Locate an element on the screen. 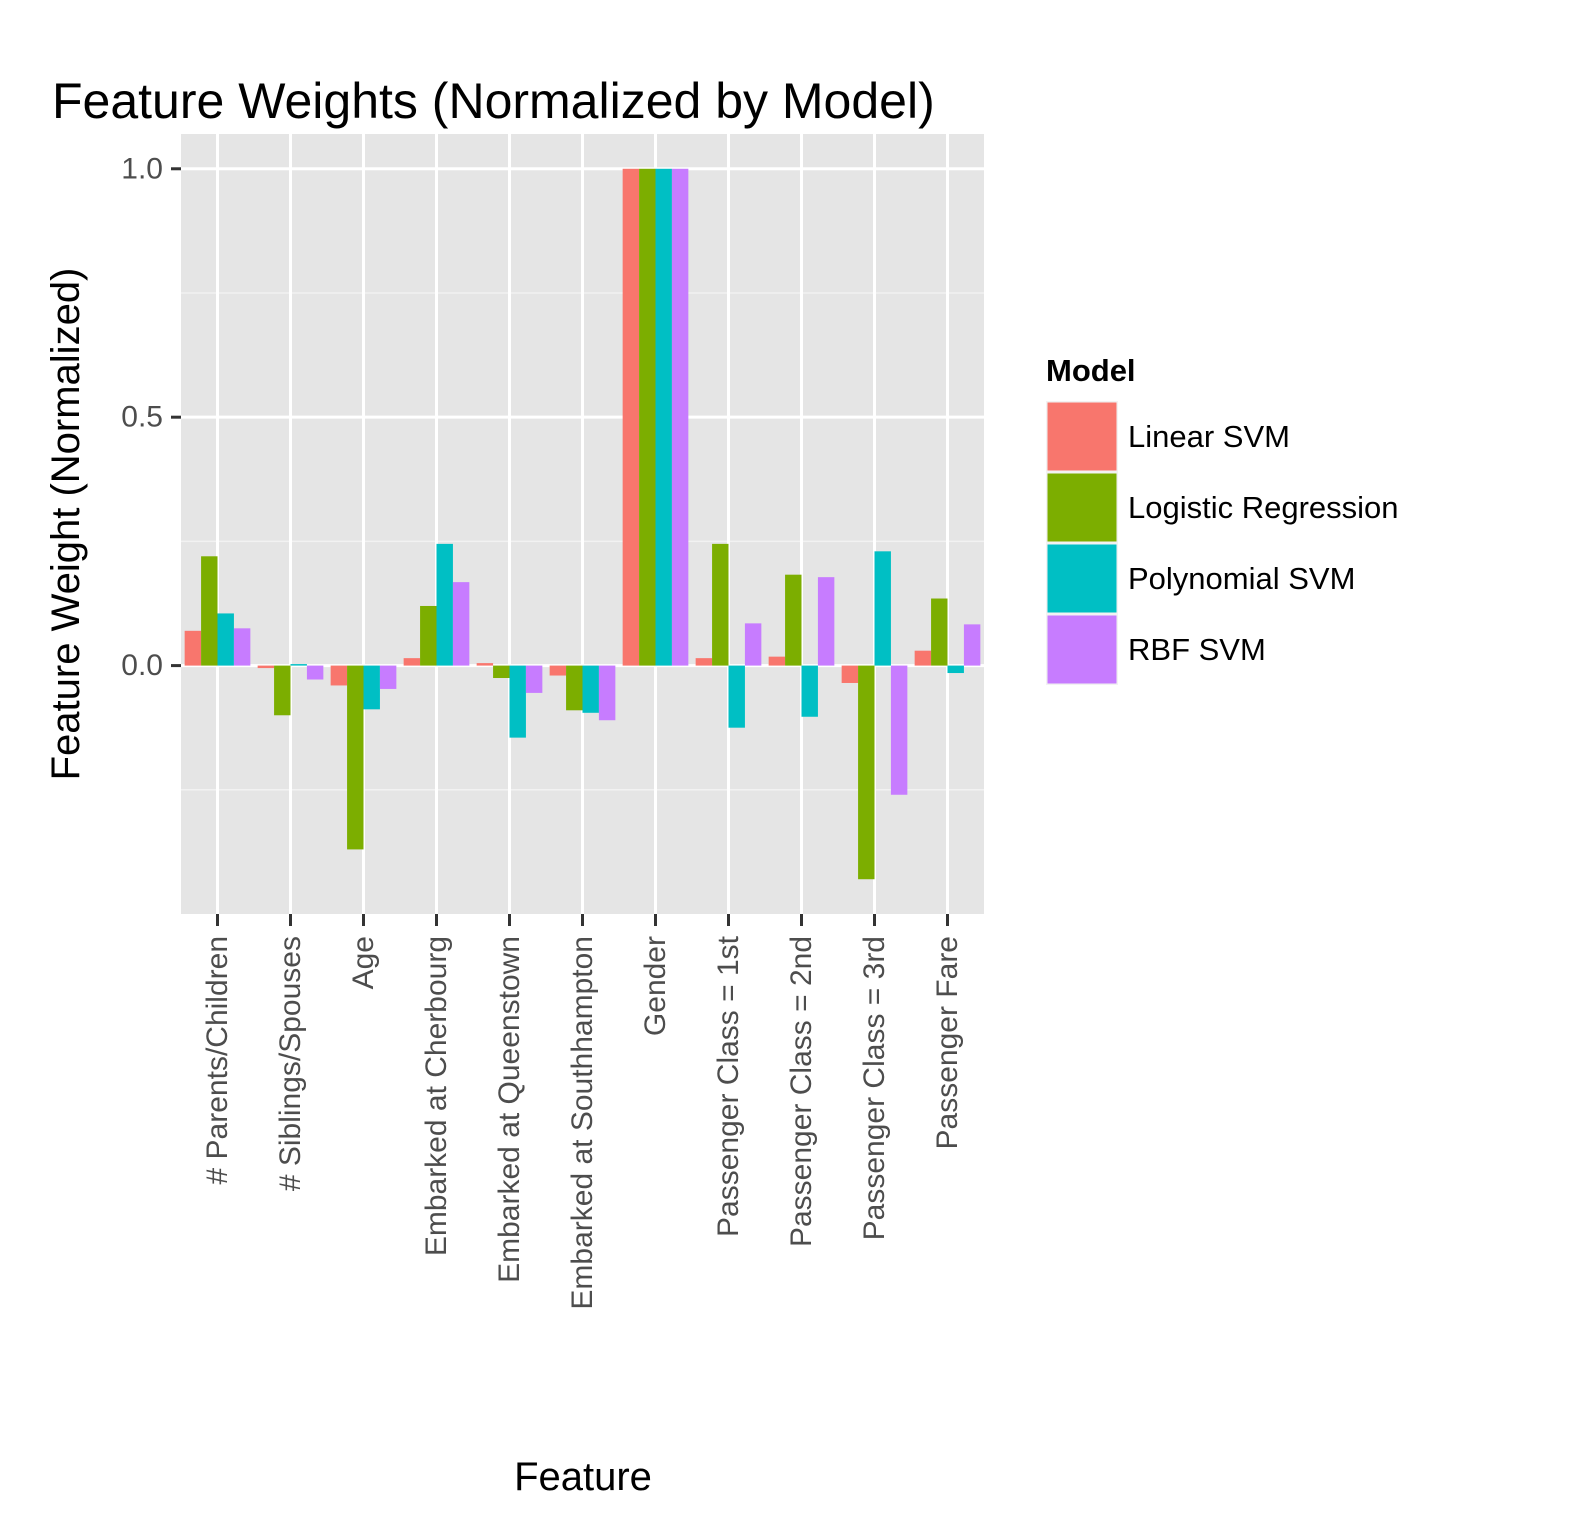 Image resolution: width=1591 pixels, height=1534 pixels. bar-logistic-regression-gender is located at coordinates (647, 417).